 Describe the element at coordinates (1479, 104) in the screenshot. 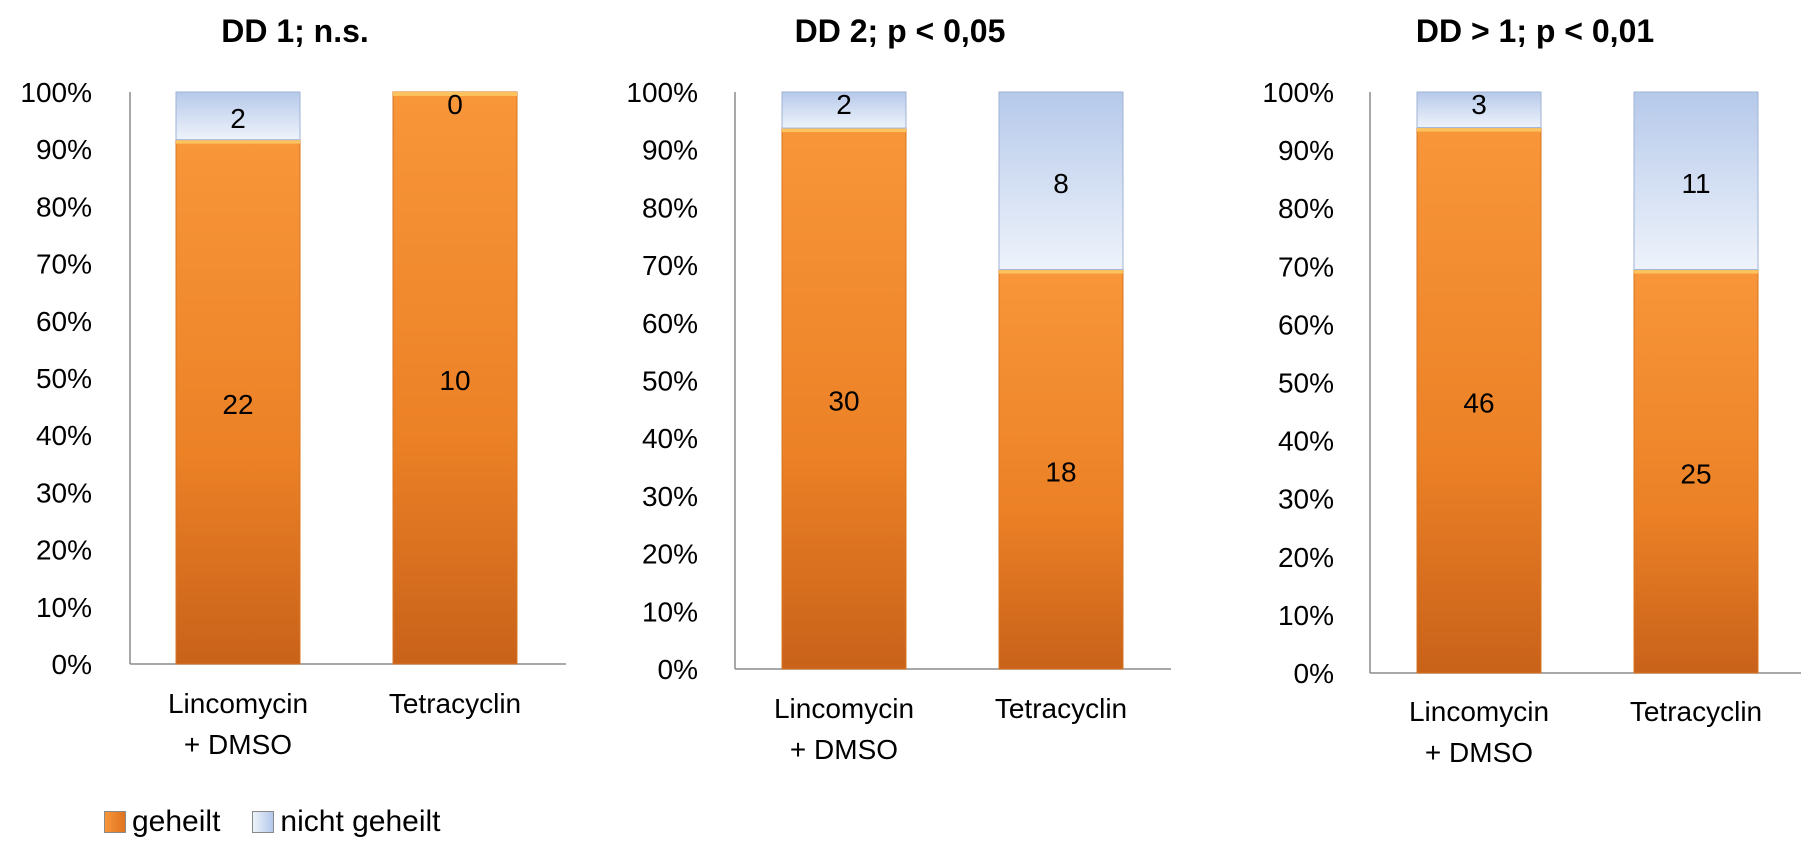

I see `data-label: 3` at that location.